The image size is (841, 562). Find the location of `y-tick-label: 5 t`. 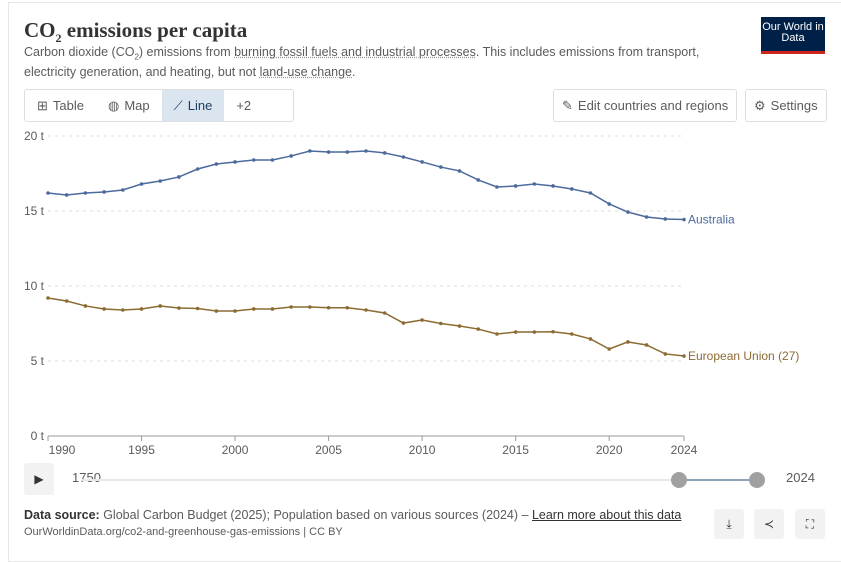

y-tick-label: 5 t is located at coordinates (38, 361).